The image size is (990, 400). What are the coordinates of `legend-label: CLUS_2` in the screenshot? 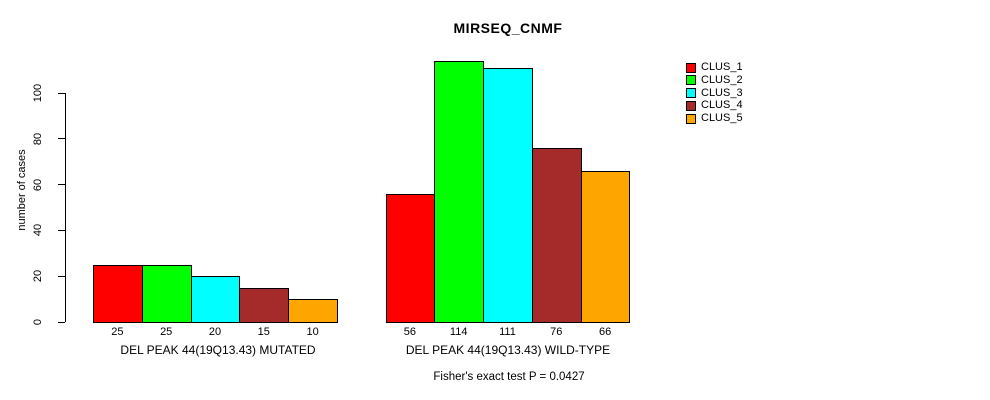 It's located at (722, 79).